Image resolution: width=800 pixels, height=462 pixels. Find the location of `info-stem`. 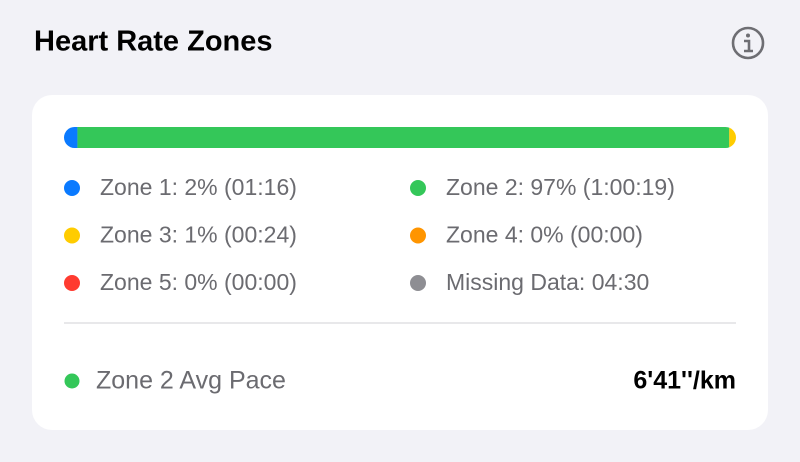

info-stem is located at coordinates (748, 46).